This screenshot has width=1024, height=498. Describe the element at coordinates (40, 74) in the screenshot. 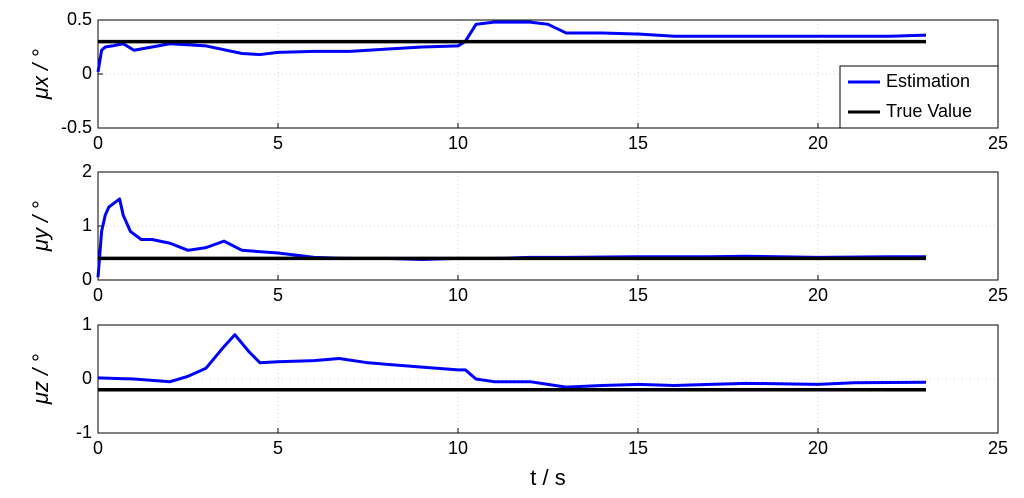

I see `y-axis-label: μx / °` at that location.